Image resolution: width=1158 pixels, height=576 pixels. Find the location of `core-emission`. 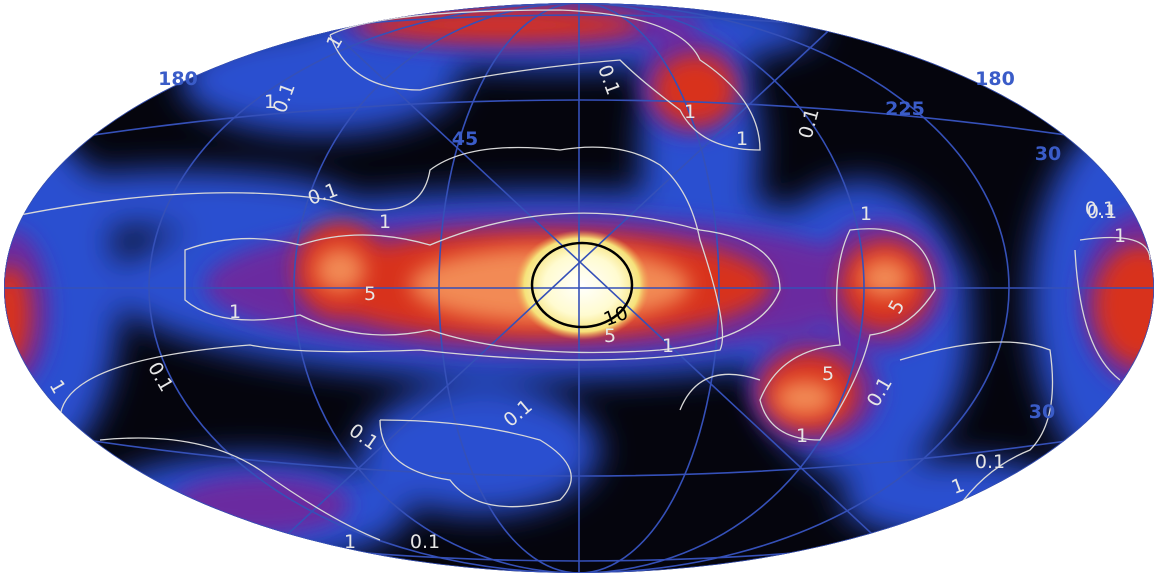

core-emission is located at coordinates (582, 285).